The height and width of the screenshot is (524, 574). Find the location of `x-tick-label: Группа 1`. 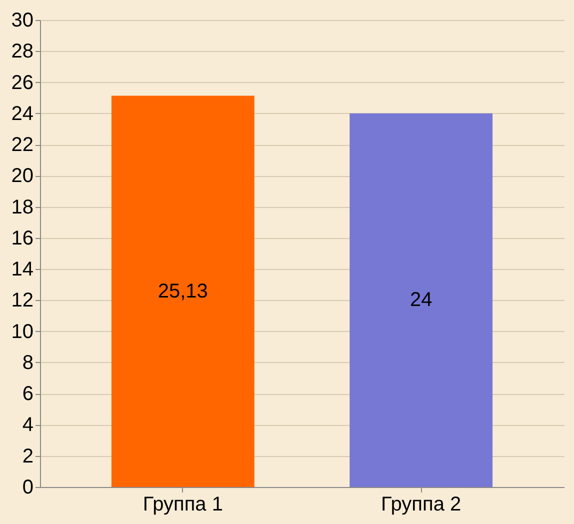

x-tick-label: Группа 1 is located at coordinates (182, 505).